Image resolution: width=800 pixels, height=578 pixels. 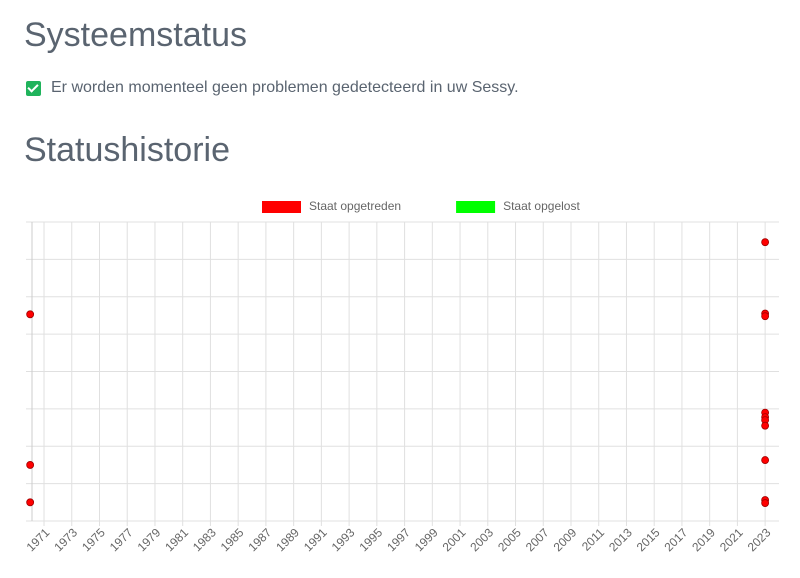 I want to click on section-title: Statushistorie, so click(x=127, y=150).